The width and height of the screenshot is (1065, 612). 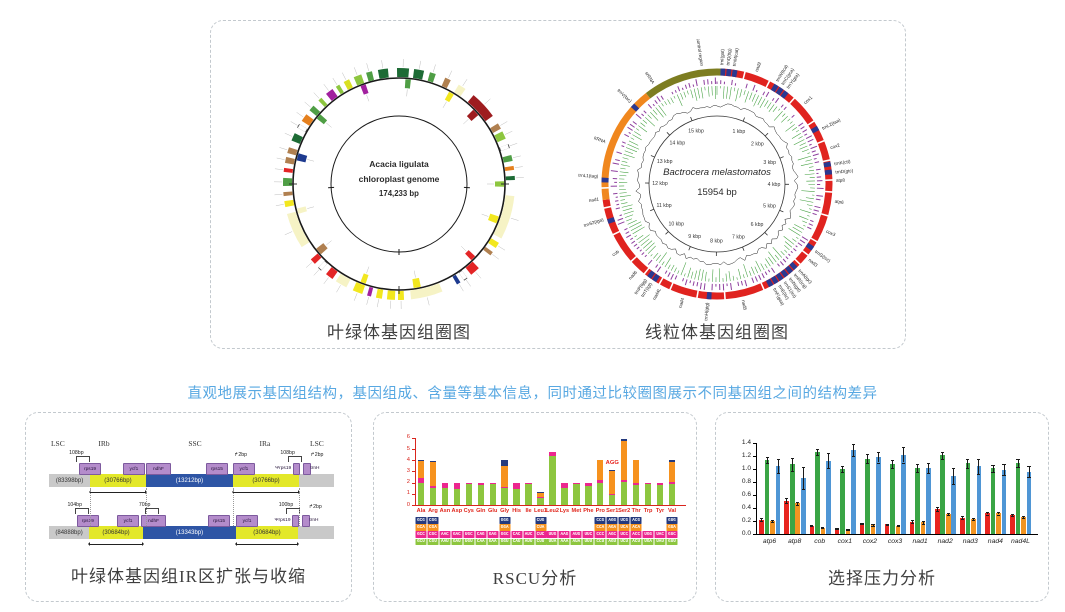 What do you see at coordinates (505, 520) in the screenshot?
I see `codon-box: GGG` at bounding box center [505, 520].